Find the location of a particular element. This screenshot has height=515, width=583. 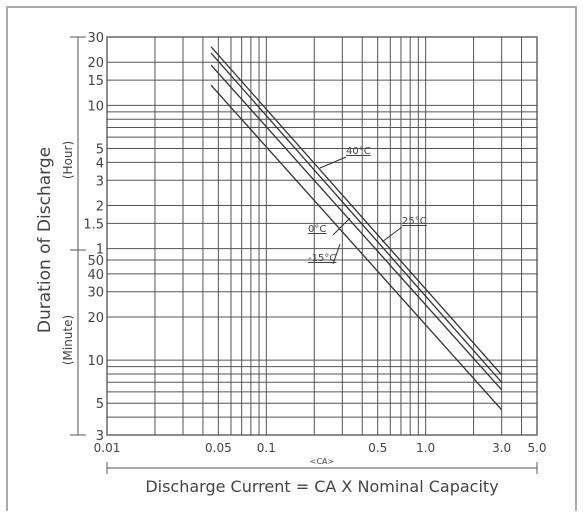

x-tick-label: 0.5 is located at coordinates (377, 448).